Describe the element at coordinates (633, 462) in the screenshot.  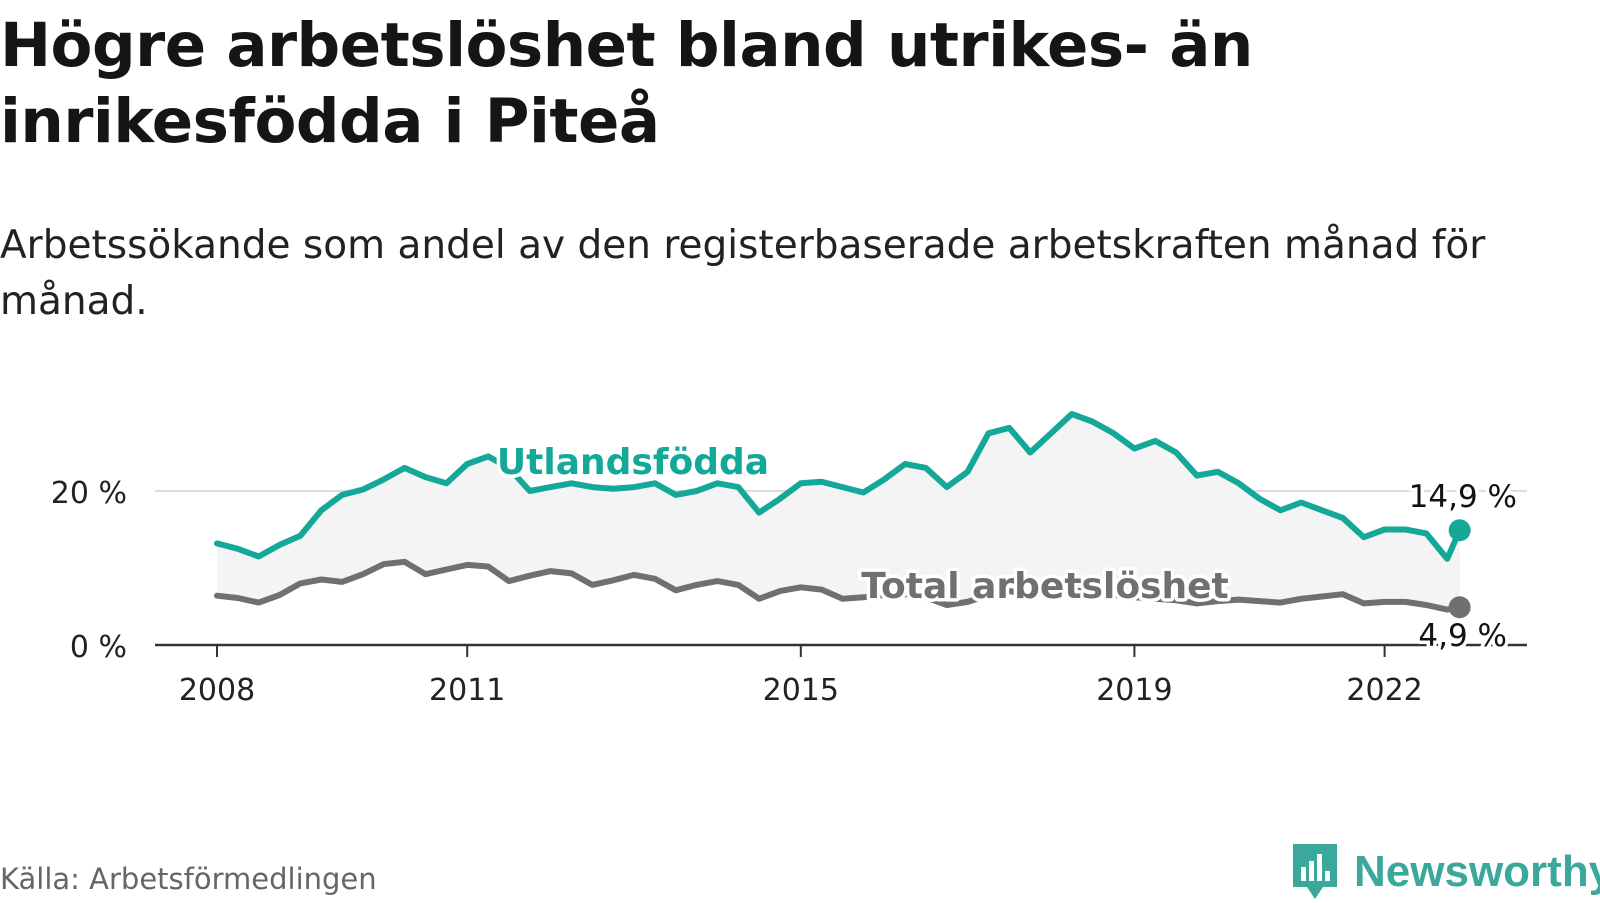
I see `series-label-utlandsfodda: Utlandsfödda` at that location.